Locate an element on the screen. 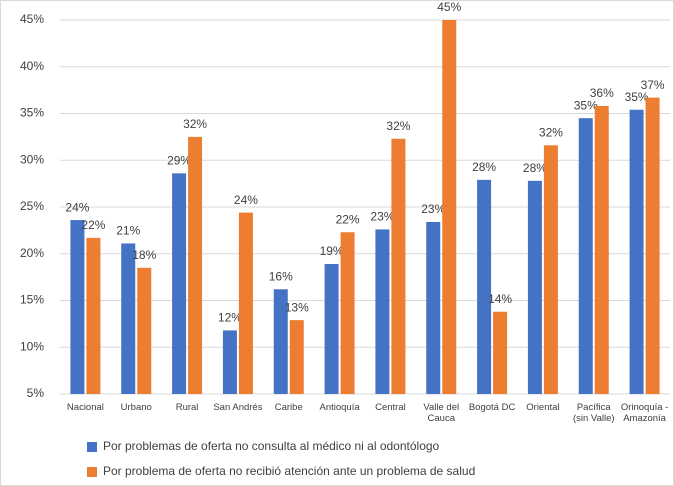  y-tick-label: 30% is located at coordinates (32, 159).